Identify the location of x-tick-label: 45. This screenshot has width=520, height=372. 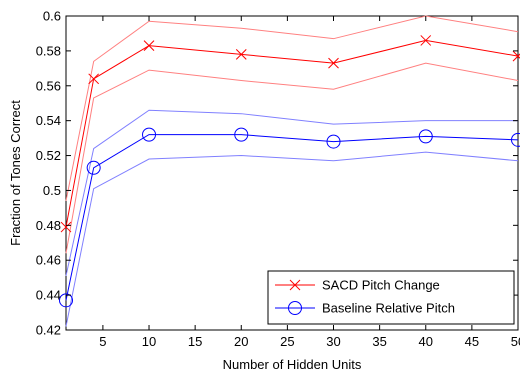
(472, 341).